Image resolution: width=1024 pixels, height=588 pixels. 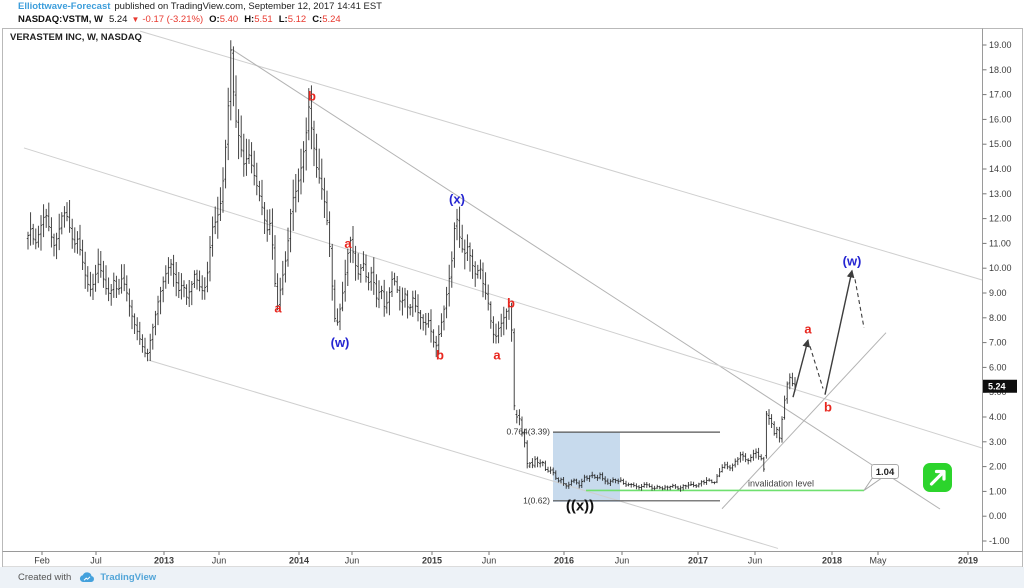 What do you see at coordinates (878, 561) in the screenshot?
I see `time-tick-label: May` at bounding box center [878, 561].